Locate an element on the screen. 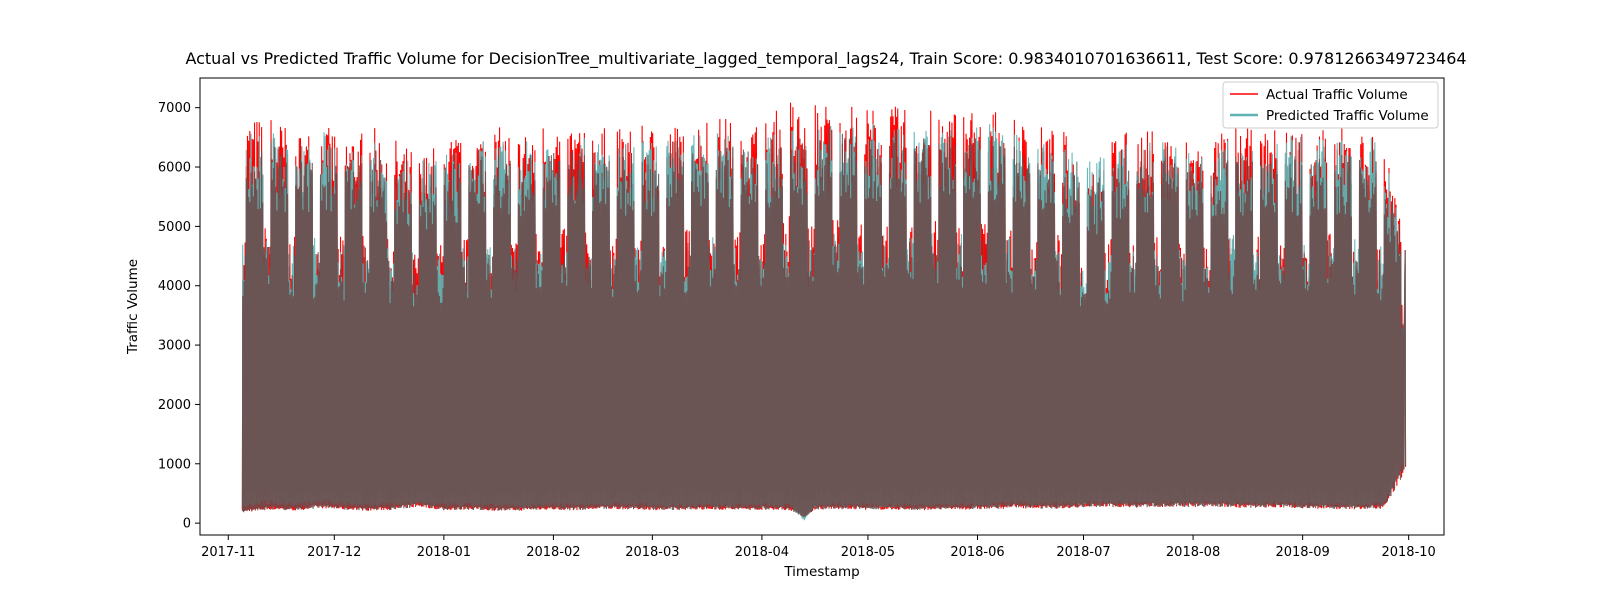  y-tick-label: 0 is located at coordinates (187, 524).